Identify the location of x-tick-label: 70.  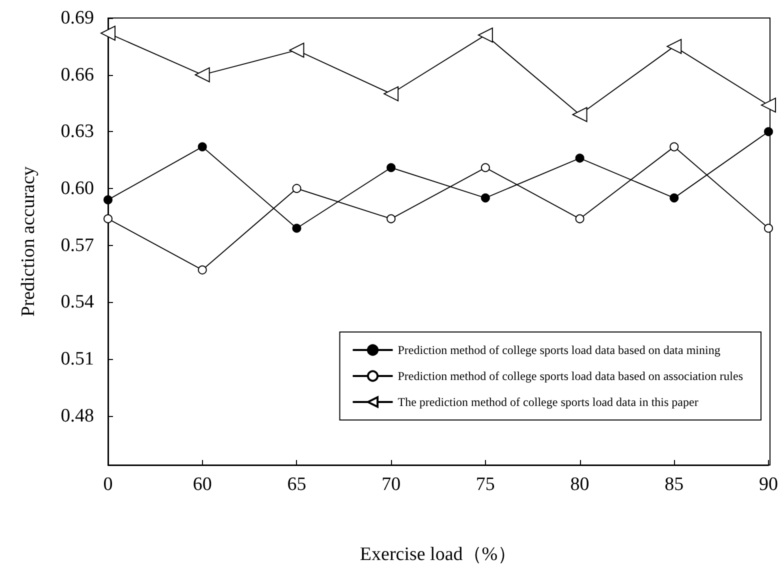
(391, 484).